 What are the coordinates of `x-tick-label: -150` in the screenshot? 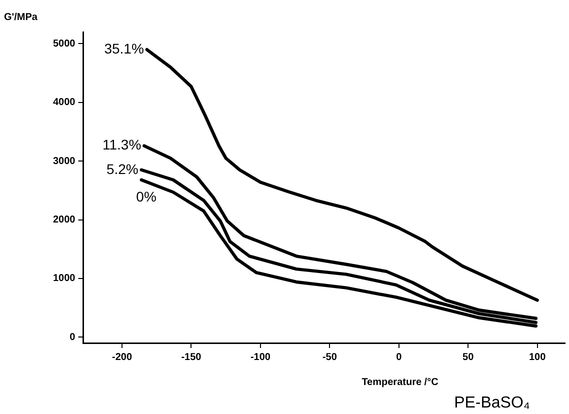 It's located at (191, 357).